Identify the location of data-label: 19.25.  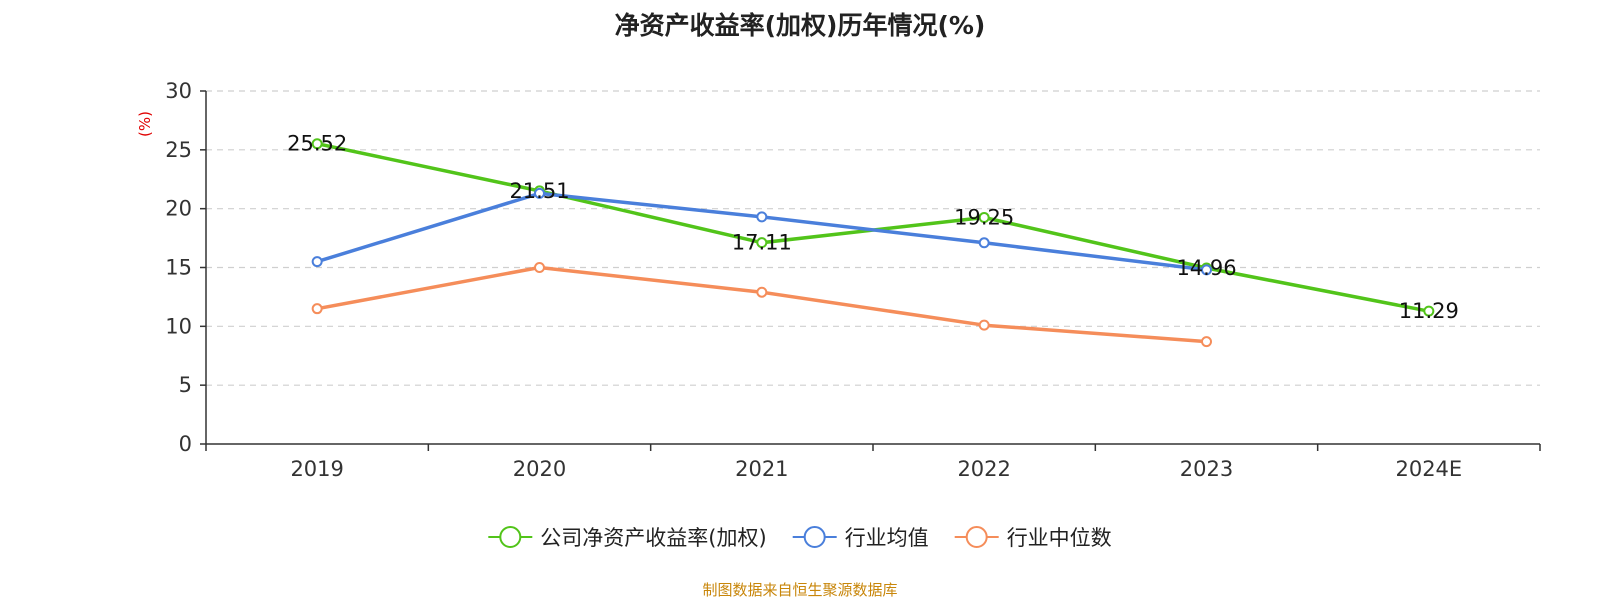
(984, 217).